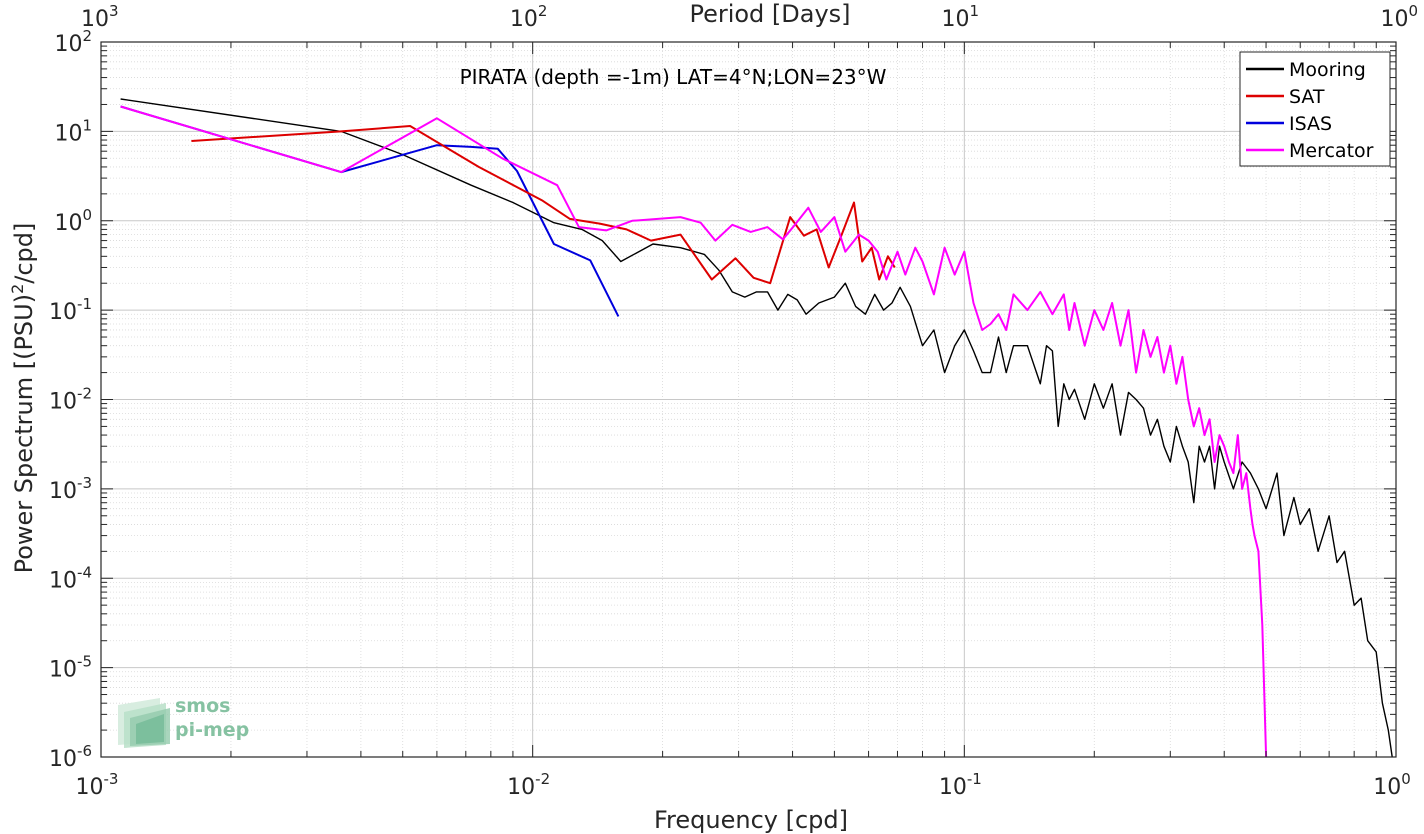 The width and height of the screenshot is (1424, 834). What do you see at coordinates (73, 42) in the screenshot?
I see `y-tick-label: 10²` at bounding box center [73, 42].